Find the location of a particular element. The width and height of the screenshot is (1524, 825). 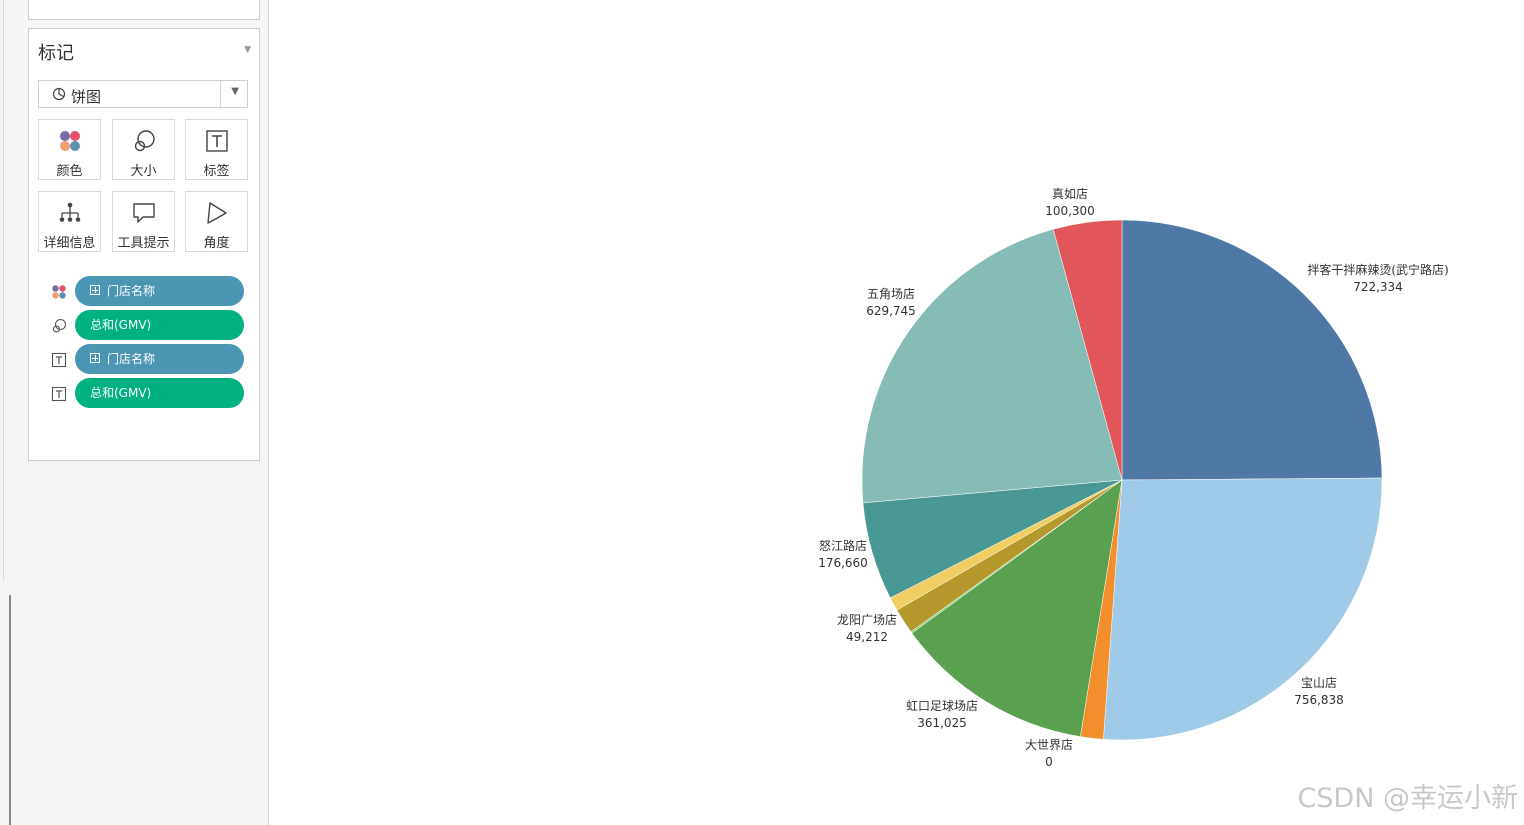

dropdown-divider is located at coordinates (220, 94).